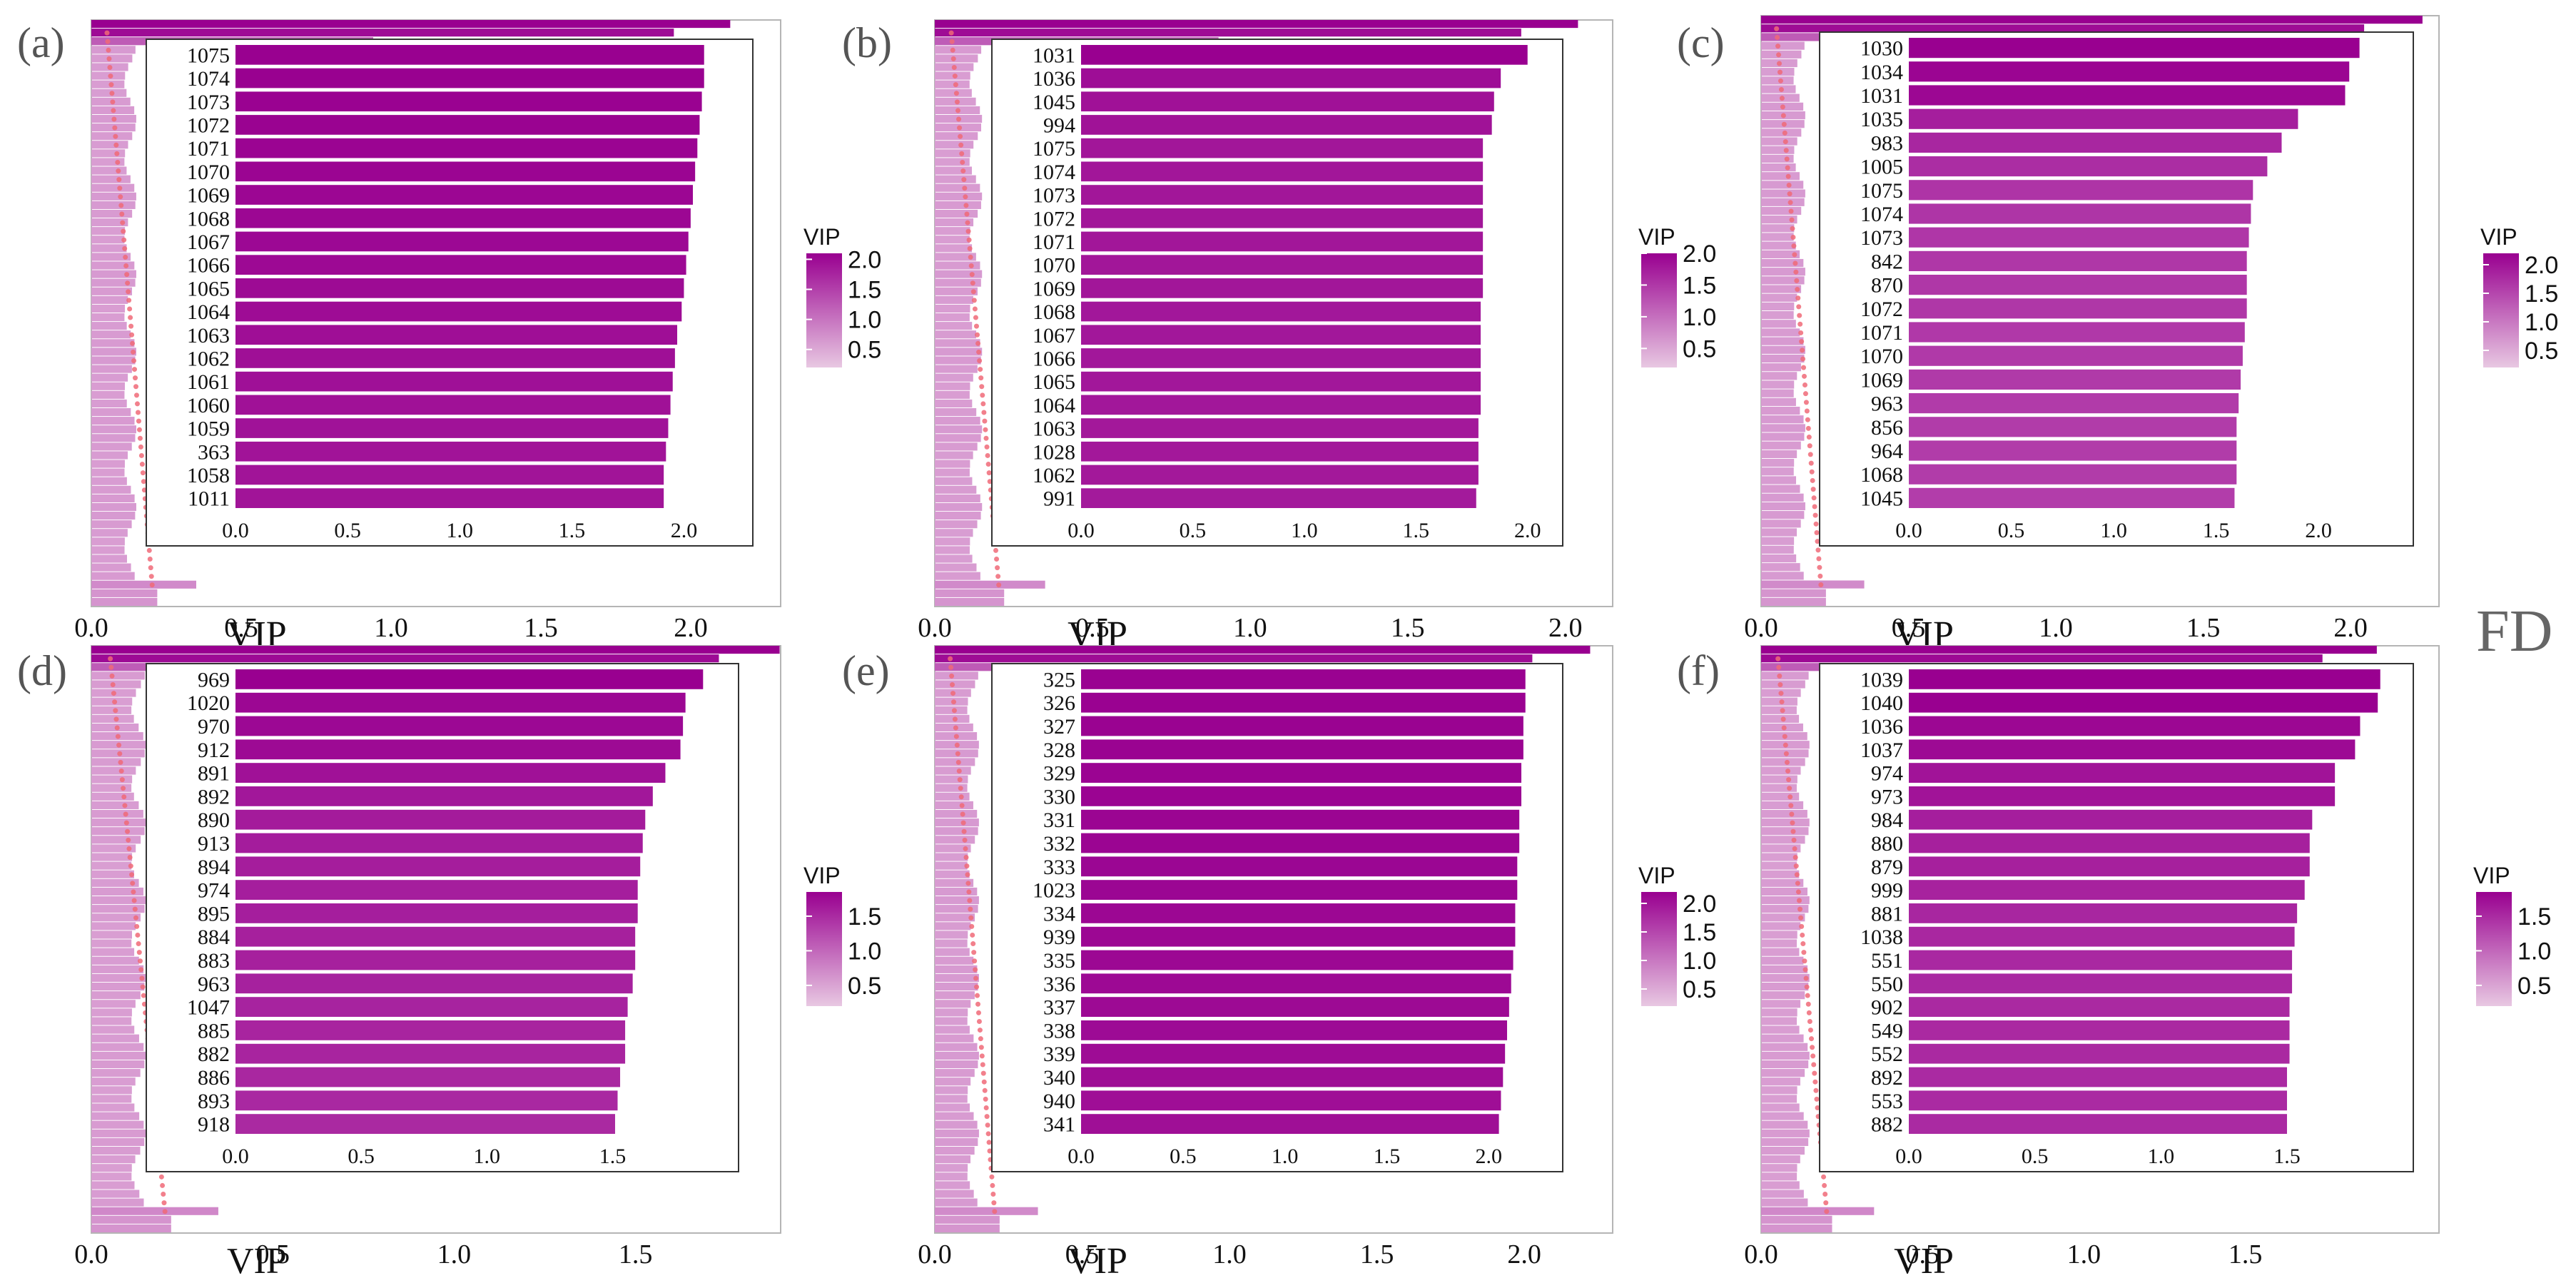  Describe the element at coordinates (2534, 951) in the screenshot. I see `legend-tick-label: 1.0` at that location.